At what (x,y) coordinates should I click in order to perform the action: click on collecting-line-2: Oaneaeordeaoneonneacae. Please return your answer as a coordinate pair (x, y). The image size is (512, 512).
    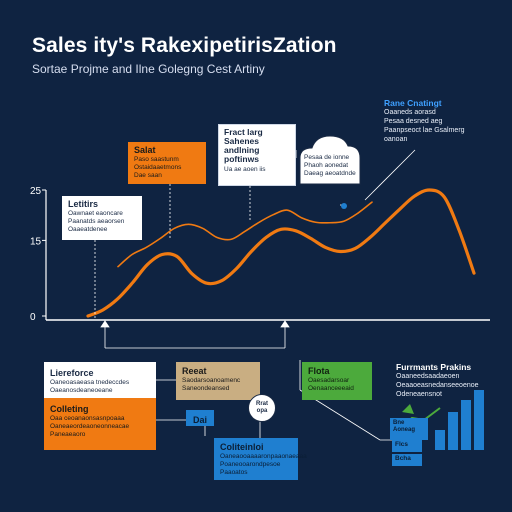
    Looking at the image, I should click on (90, 426).